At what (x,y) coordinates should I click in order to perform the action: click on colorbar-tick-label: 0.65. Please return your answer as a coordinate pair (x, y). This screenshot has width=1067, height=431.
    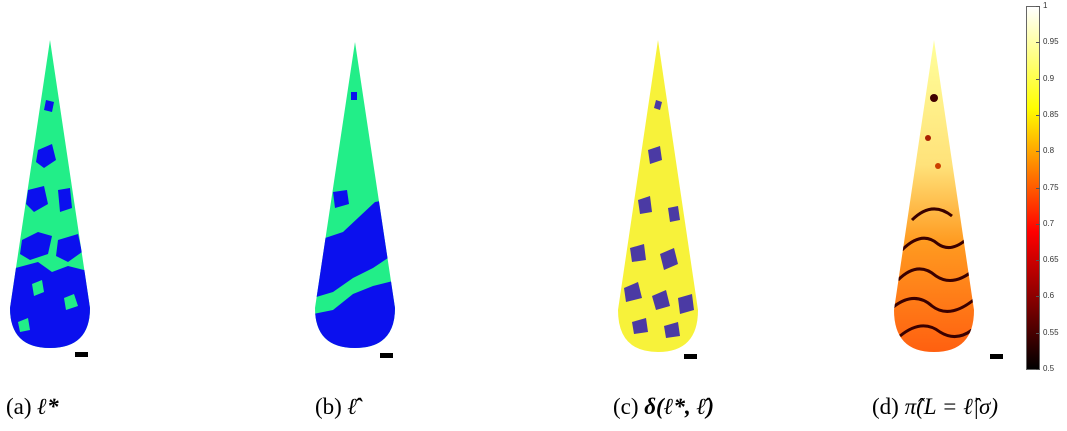
    Looking at the image, I should click on (1051, 260).